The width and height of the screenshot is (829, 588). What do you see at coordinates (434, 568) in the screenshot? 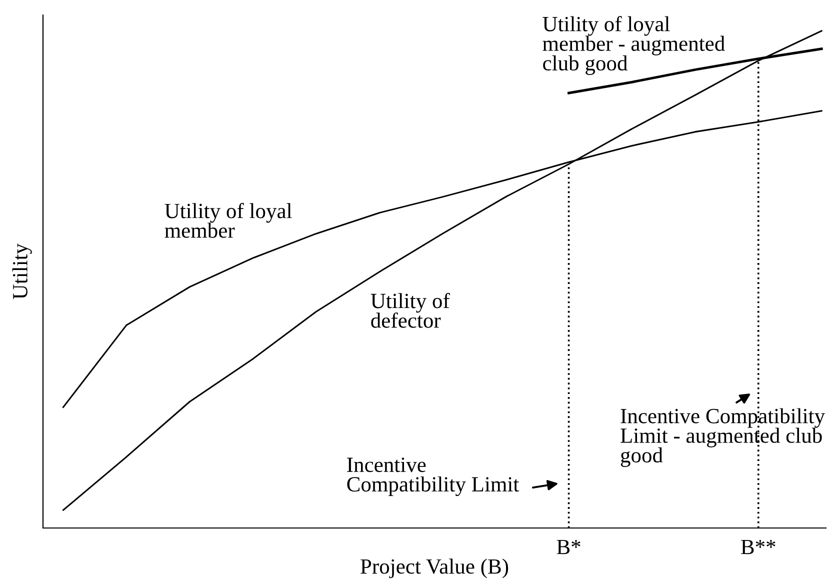
I see `x-axis-title: Project Value (B)` at bounding box center [434, 568].